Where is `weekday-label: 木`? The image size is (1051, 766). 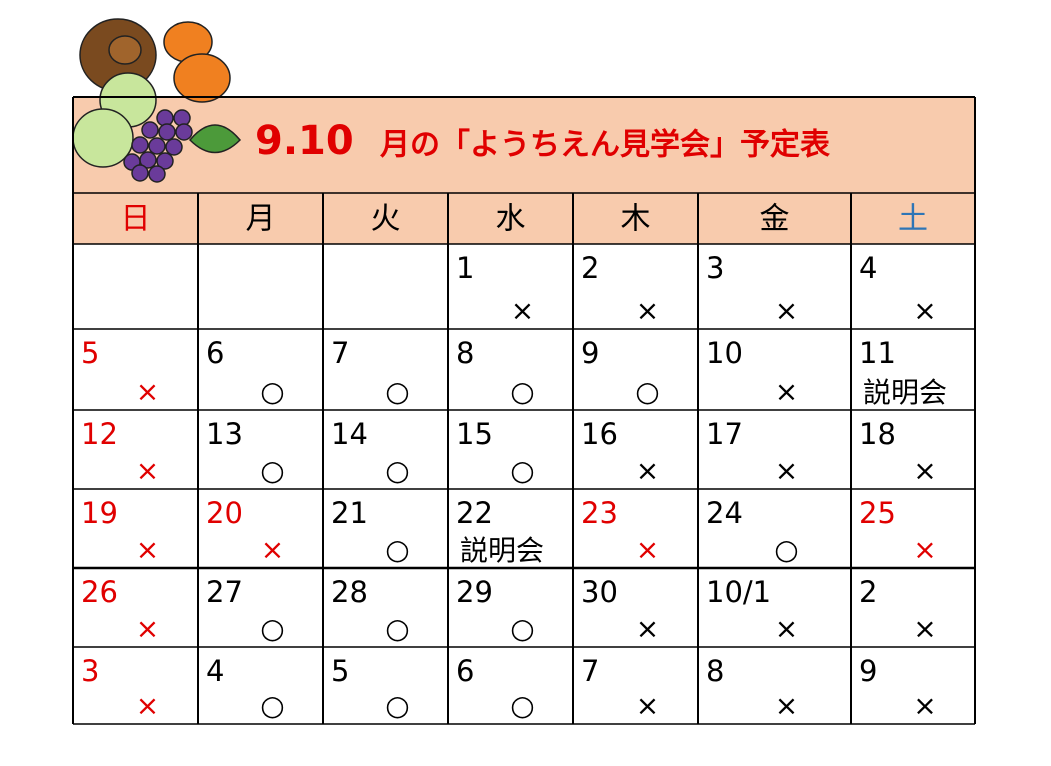 weekday-label: 木 is located at coordinates (636, 219).